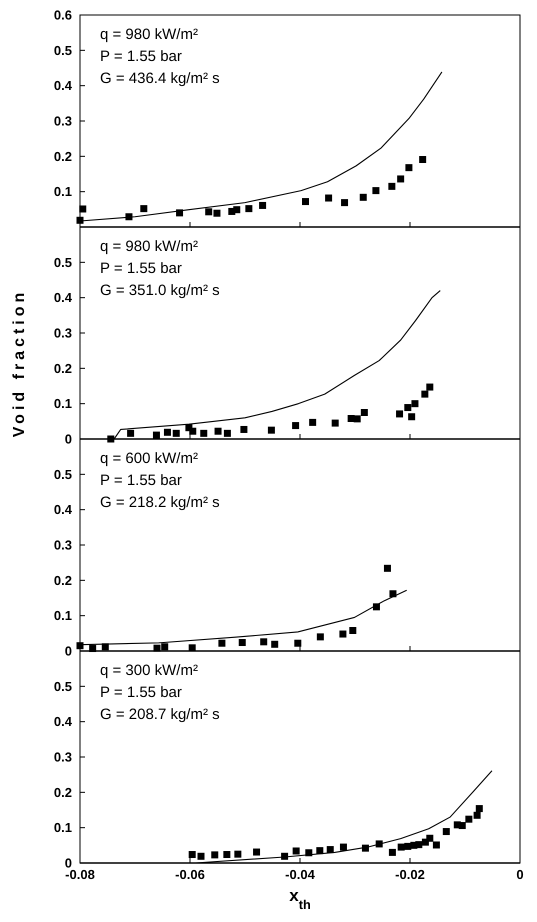  Describe the element at coordinates (160, 714) in the screenshot. I see `annotation: G = 208.7 kg/m² s` at that location.